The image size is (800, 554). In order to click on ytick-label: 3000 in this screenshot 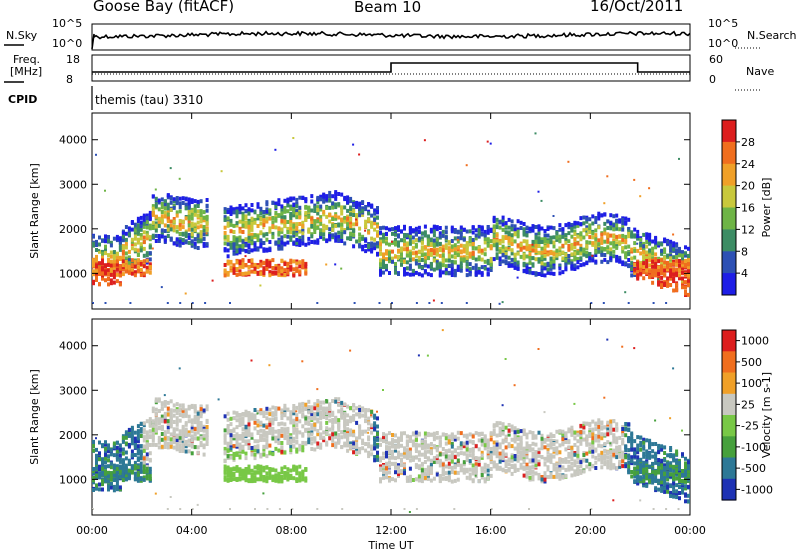, I will do `click(73, 184)`.